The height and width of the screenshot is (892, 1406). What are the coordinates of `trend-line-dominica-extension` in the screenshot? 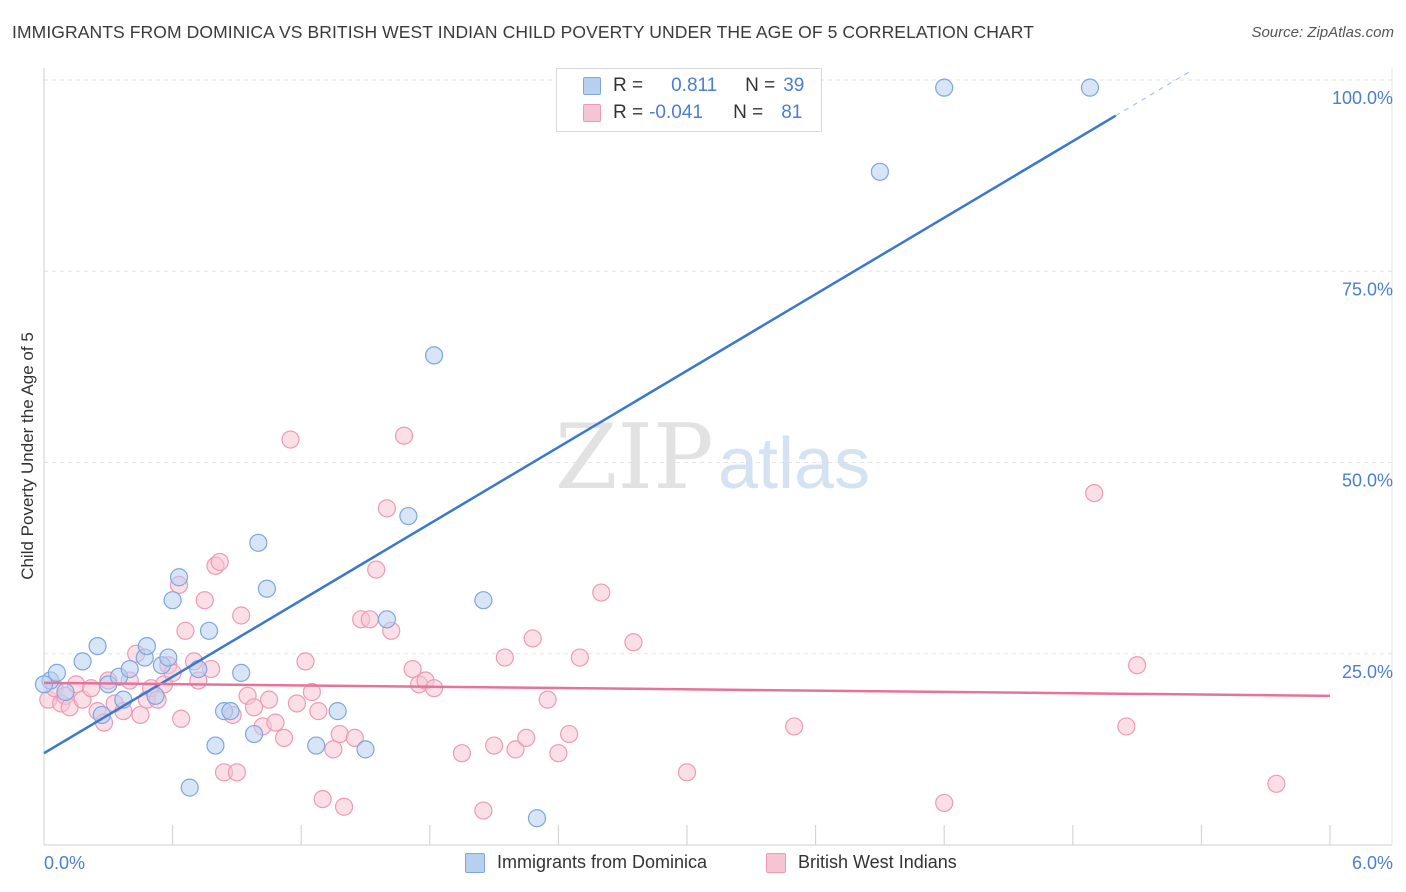 It's located at (1153, 93).